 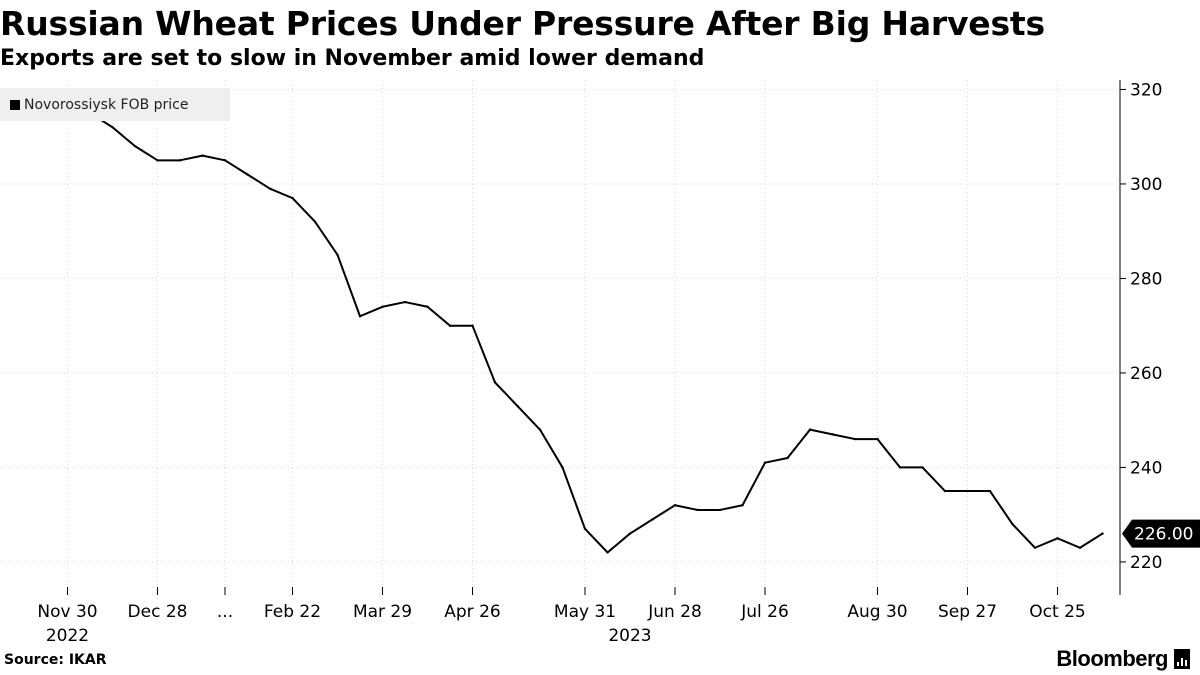 I want to click on x-tick-label: May 31, so click(x=585, y=612).